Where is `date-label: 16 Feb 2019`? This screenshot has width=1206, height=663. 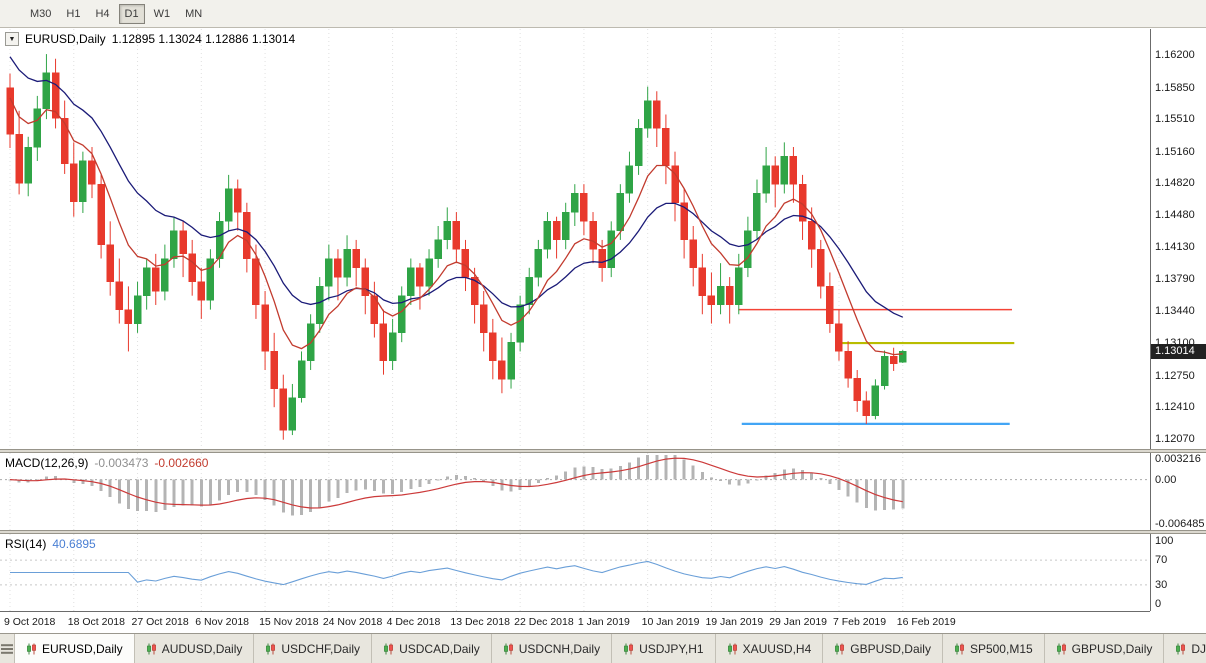 date-label: 16 Feb 2019 is located at coordinates (926, 622).